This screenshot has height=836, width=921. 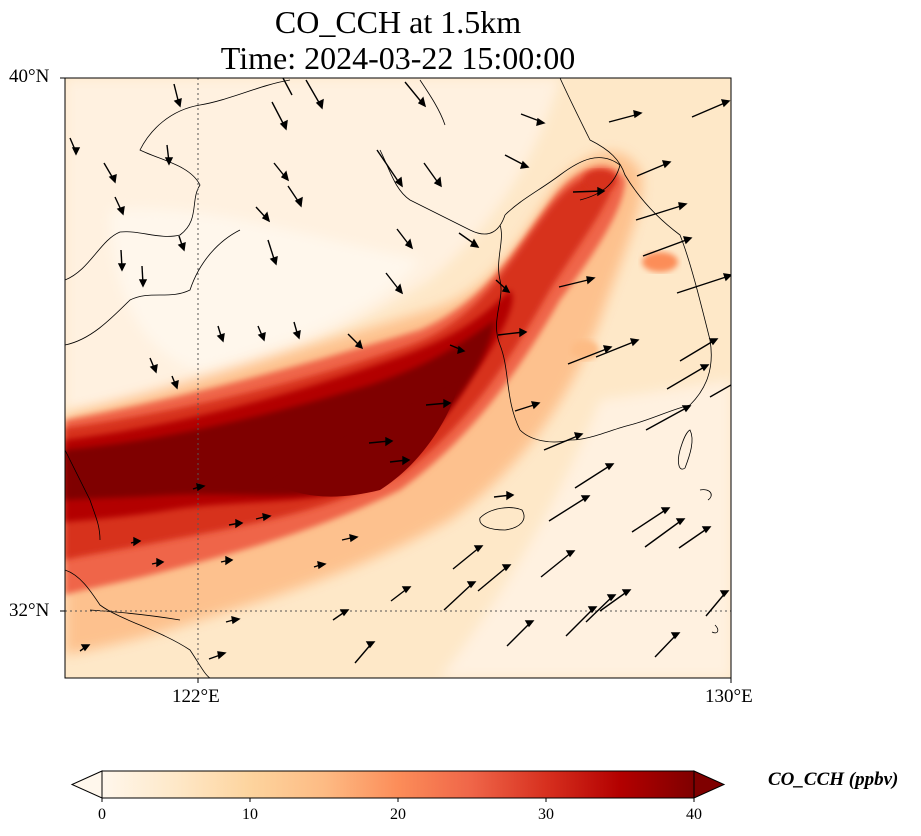 What do you see at coordinates (694, 814) in the screenshot?
I see `colorbar-tick-label: 40` at bounding box center [694, 814].